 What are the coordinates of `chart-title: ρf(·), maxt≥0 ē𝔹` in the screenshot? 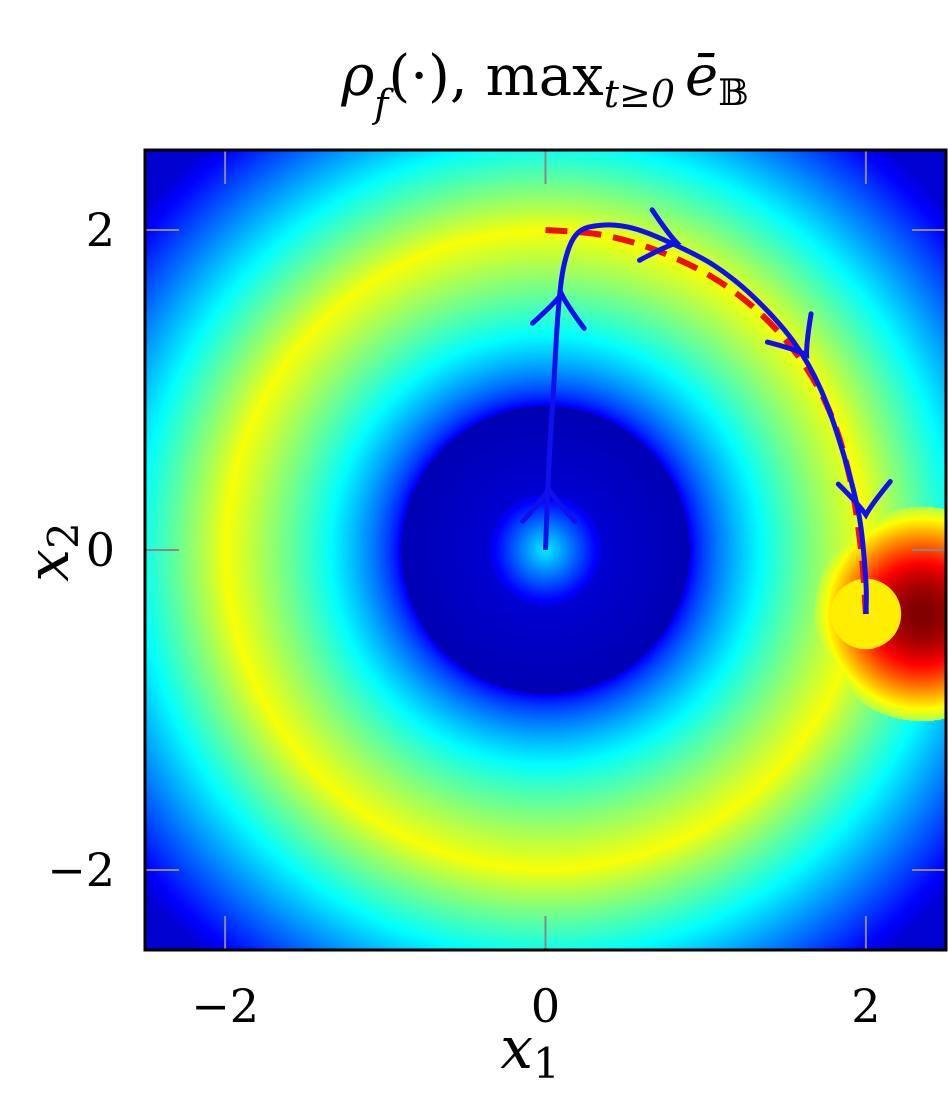 It's located at (544, 85).